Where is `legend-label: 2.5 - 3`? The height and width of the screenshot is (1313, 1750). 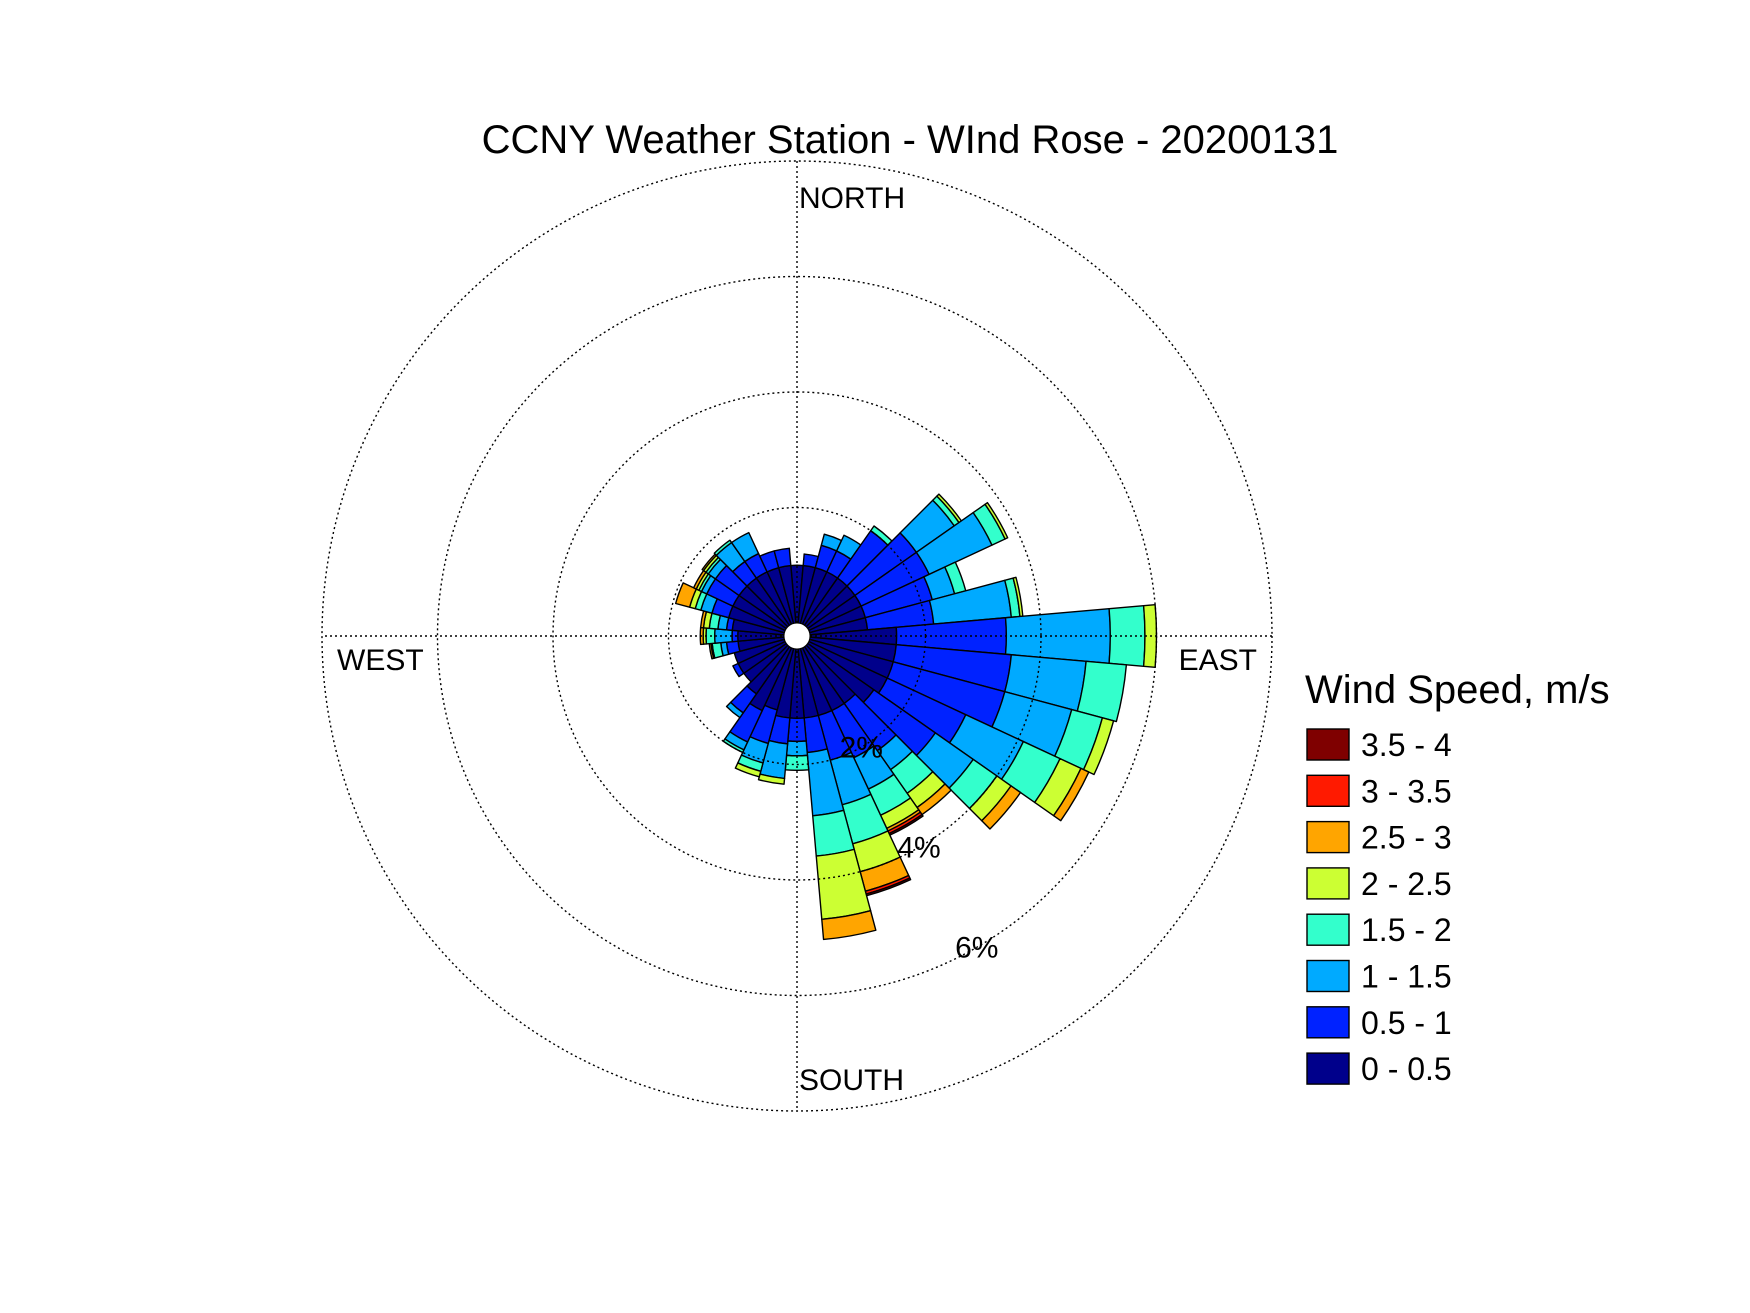 legend-label: 2.5 - 3 is located at coordinates (1406, 838).